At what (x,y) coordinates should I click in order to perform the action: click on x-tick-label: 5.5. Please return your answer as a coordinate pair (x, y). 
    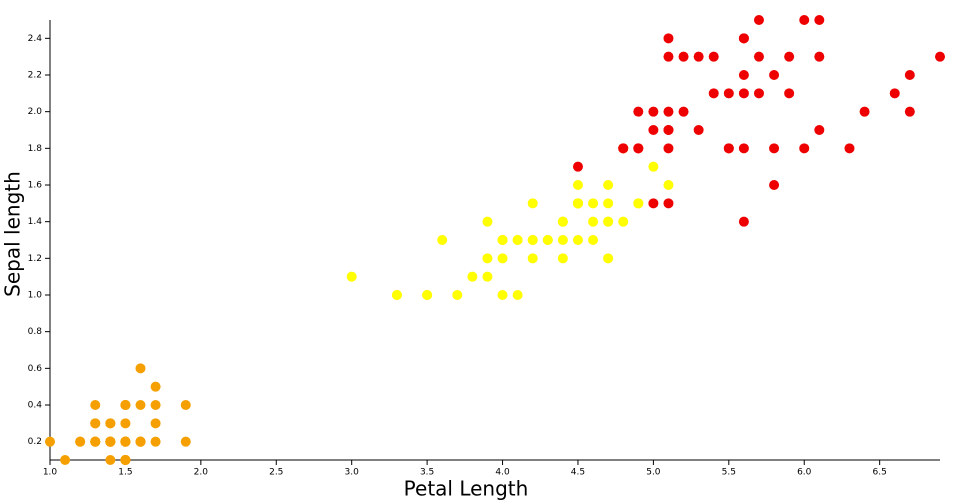
    Looking at the image, I should click on (729, 473).